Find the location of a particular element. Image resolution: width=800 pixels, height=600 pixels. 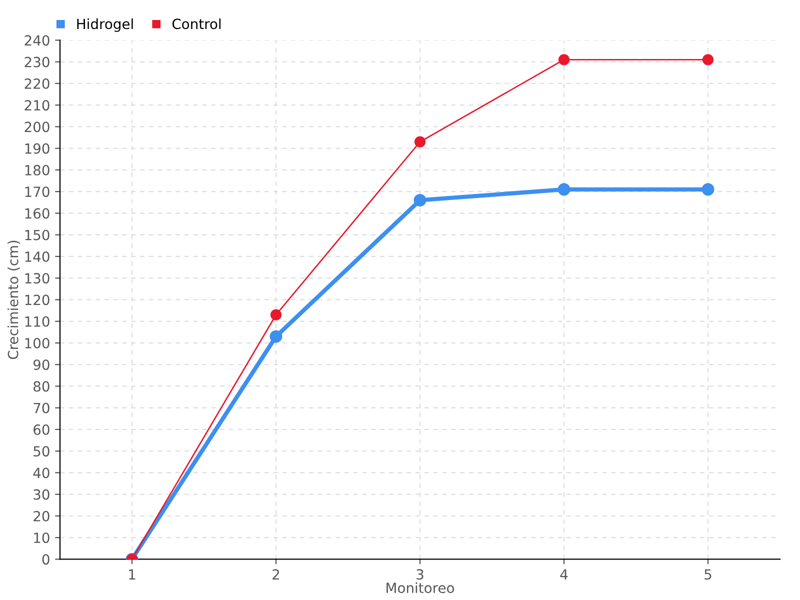

y-axis-title: Crecimiento (cm) is located at coordinates (14, 300).